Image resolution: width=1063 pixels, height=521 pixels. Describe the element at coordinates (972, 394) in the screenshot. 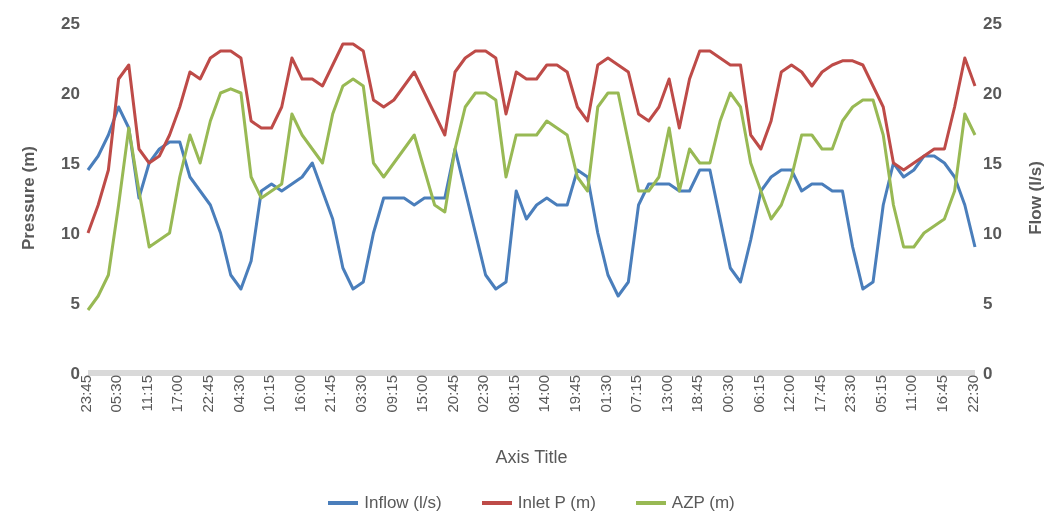

I see `x-tick-label: 22:30` at that location.